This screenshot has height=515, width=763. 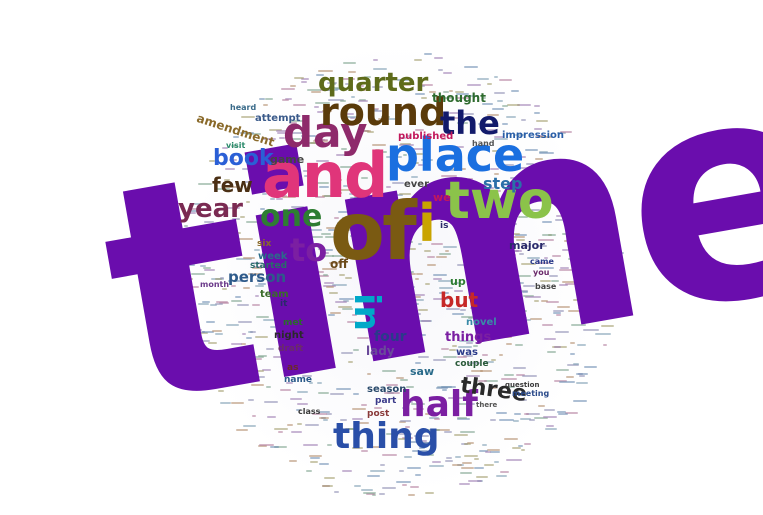 What do you see at coordinates (487, 405) in the screenshot?
I see `word: there` at bounding box center [487, 405].